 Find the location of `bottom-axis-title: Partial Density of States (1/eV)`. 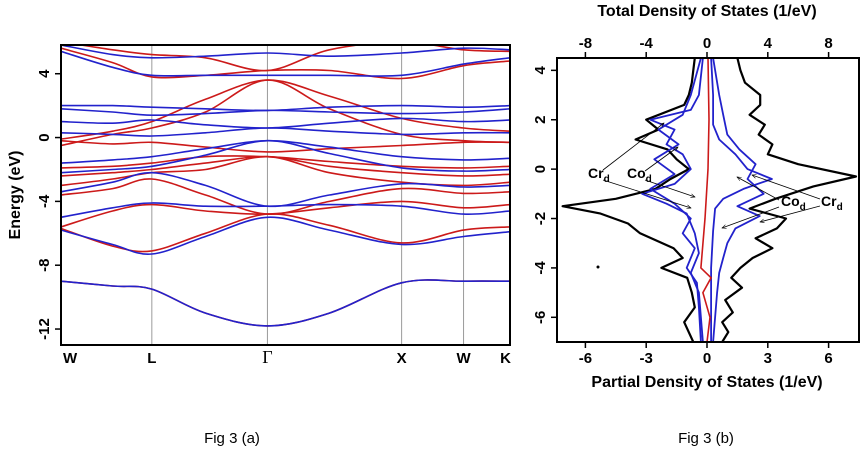

bottom-axis-title: Partial Density of States (1/eV) is located at coordinates (706, 382).